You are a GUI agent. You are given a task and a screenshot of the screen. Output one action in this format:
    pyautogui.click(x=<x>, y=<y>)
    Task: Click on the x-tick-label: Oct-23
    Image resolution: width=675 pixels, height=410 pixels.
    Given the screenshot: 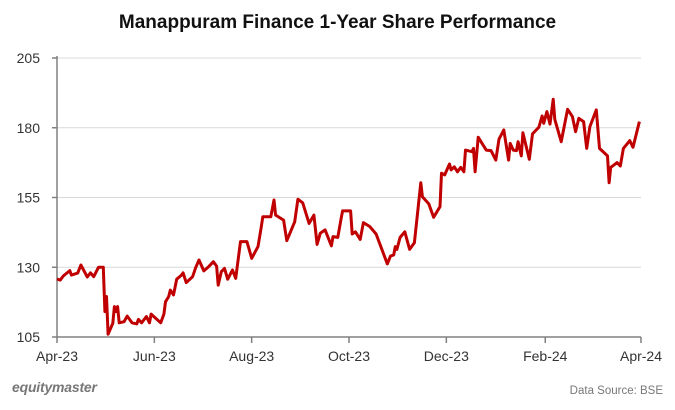 What is the action you would take?
    pyautogui.click(x=349, y=356)
    